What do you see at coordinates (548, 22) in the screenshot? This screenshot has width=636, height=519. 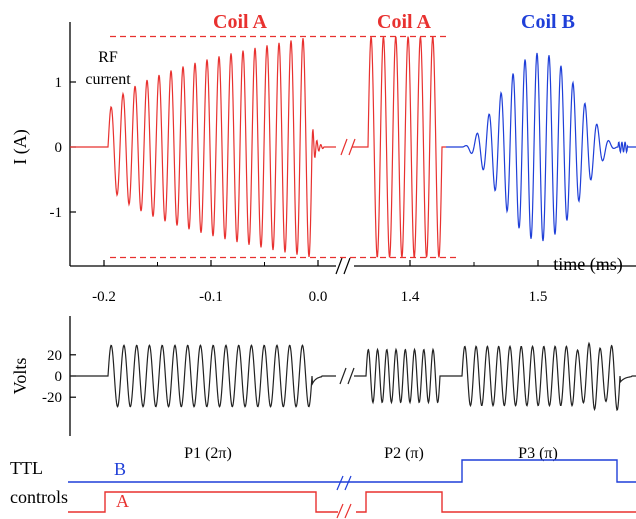 I see `series-label-coil-b: Coil B` at bounding box center [548, 22].